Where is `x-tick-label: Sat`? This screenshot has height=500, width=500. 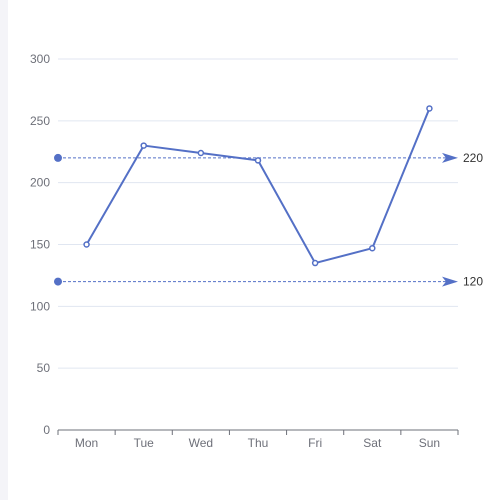
x-tick-label: Sat is located at coordinates (372, 443).